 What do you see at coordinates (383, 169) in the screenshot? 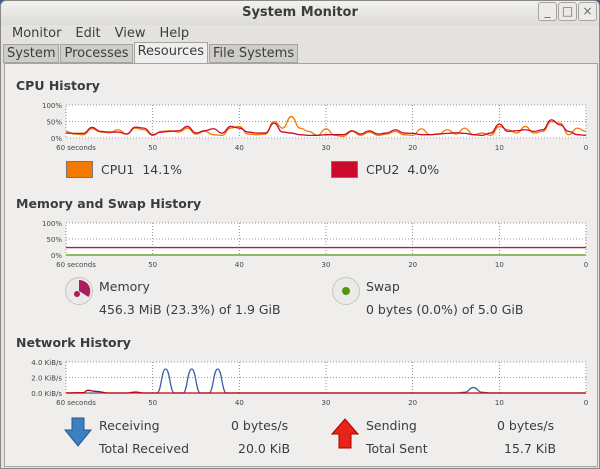
I see `cpu2-name: CPU2` at bounding box center [383, 169].